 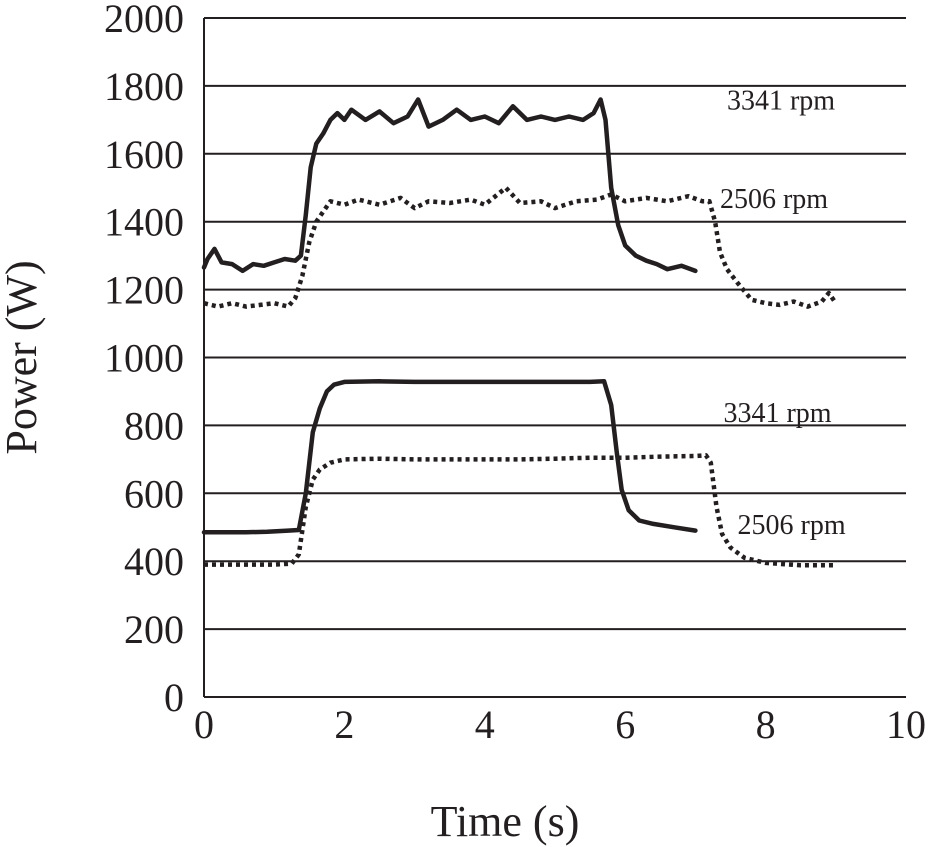 What do you see at coordinates (154, 629) in the screenshot?
I see `y-tick-label: 200` at bounding box center [154, 629].